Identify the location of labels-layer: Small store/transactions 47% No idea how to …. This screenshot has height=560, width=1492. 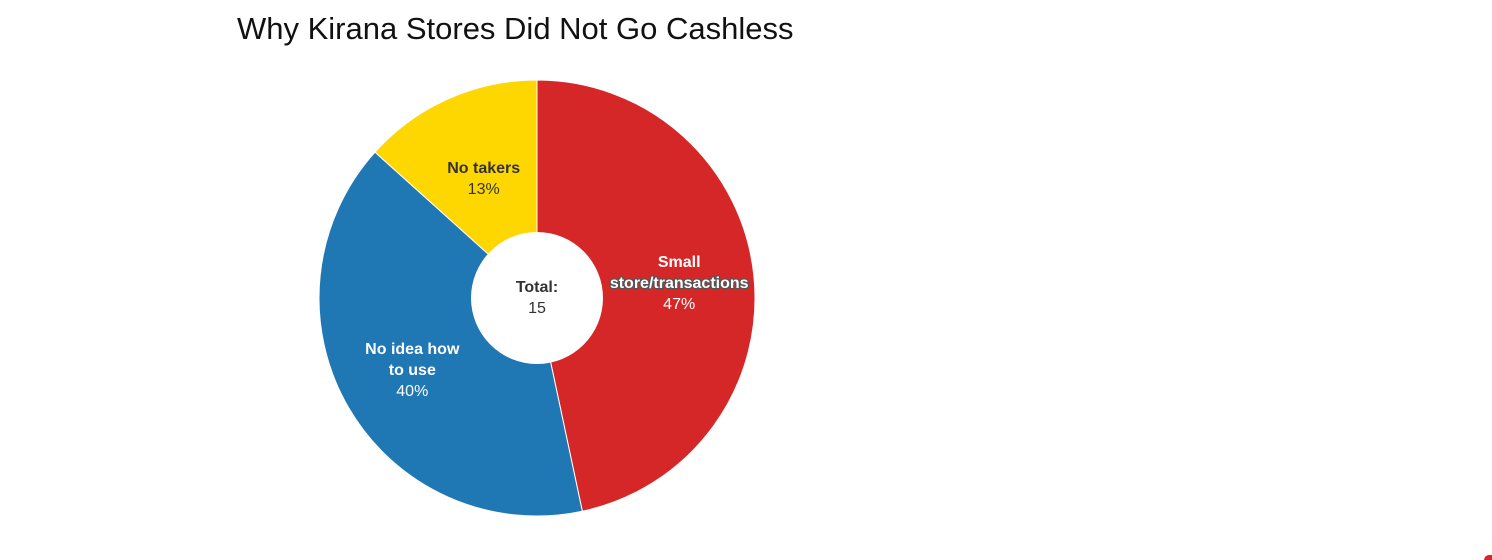
(557, 280).